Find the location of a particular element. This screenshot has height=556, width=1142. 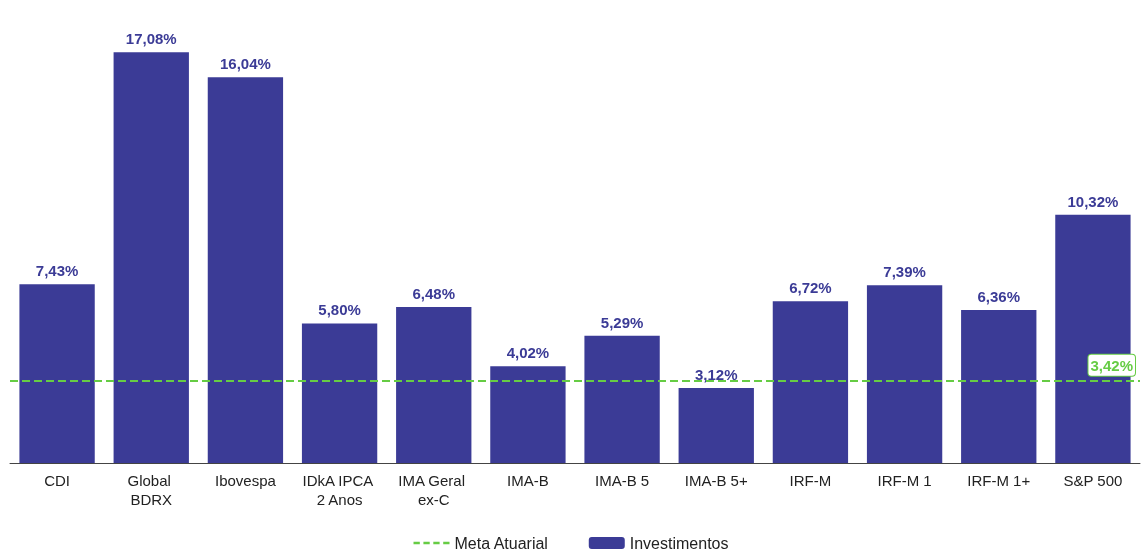

data-label: 3,12% is located at coordinates (716, 374).